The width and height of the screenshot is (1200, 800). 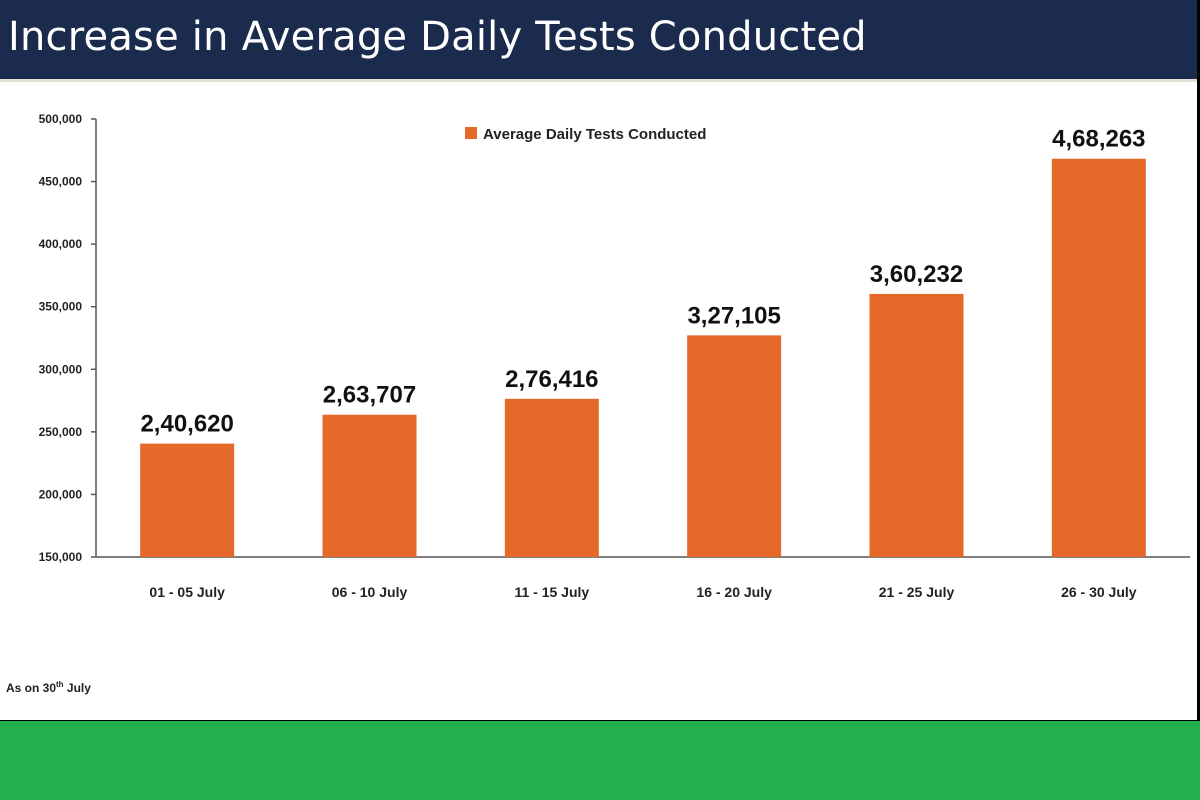 I want to click on x-tick-label: 11 - 15 July, so click(x=551, y=592).